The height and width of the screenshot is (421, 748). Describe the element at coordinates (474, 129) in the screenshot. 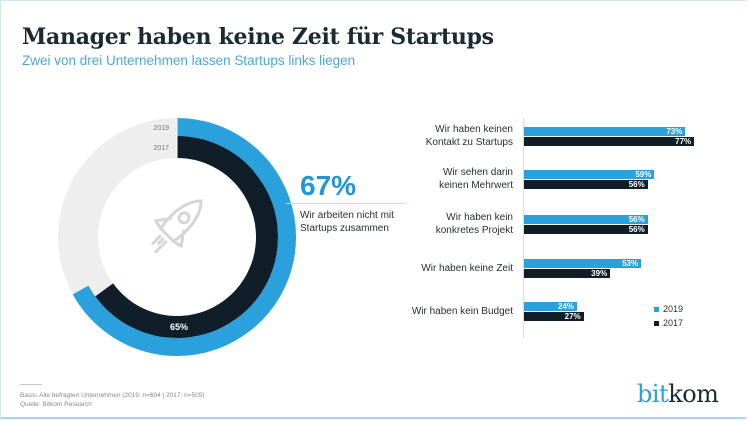

I see `category-label-line: Wir haben keinen` at that location.